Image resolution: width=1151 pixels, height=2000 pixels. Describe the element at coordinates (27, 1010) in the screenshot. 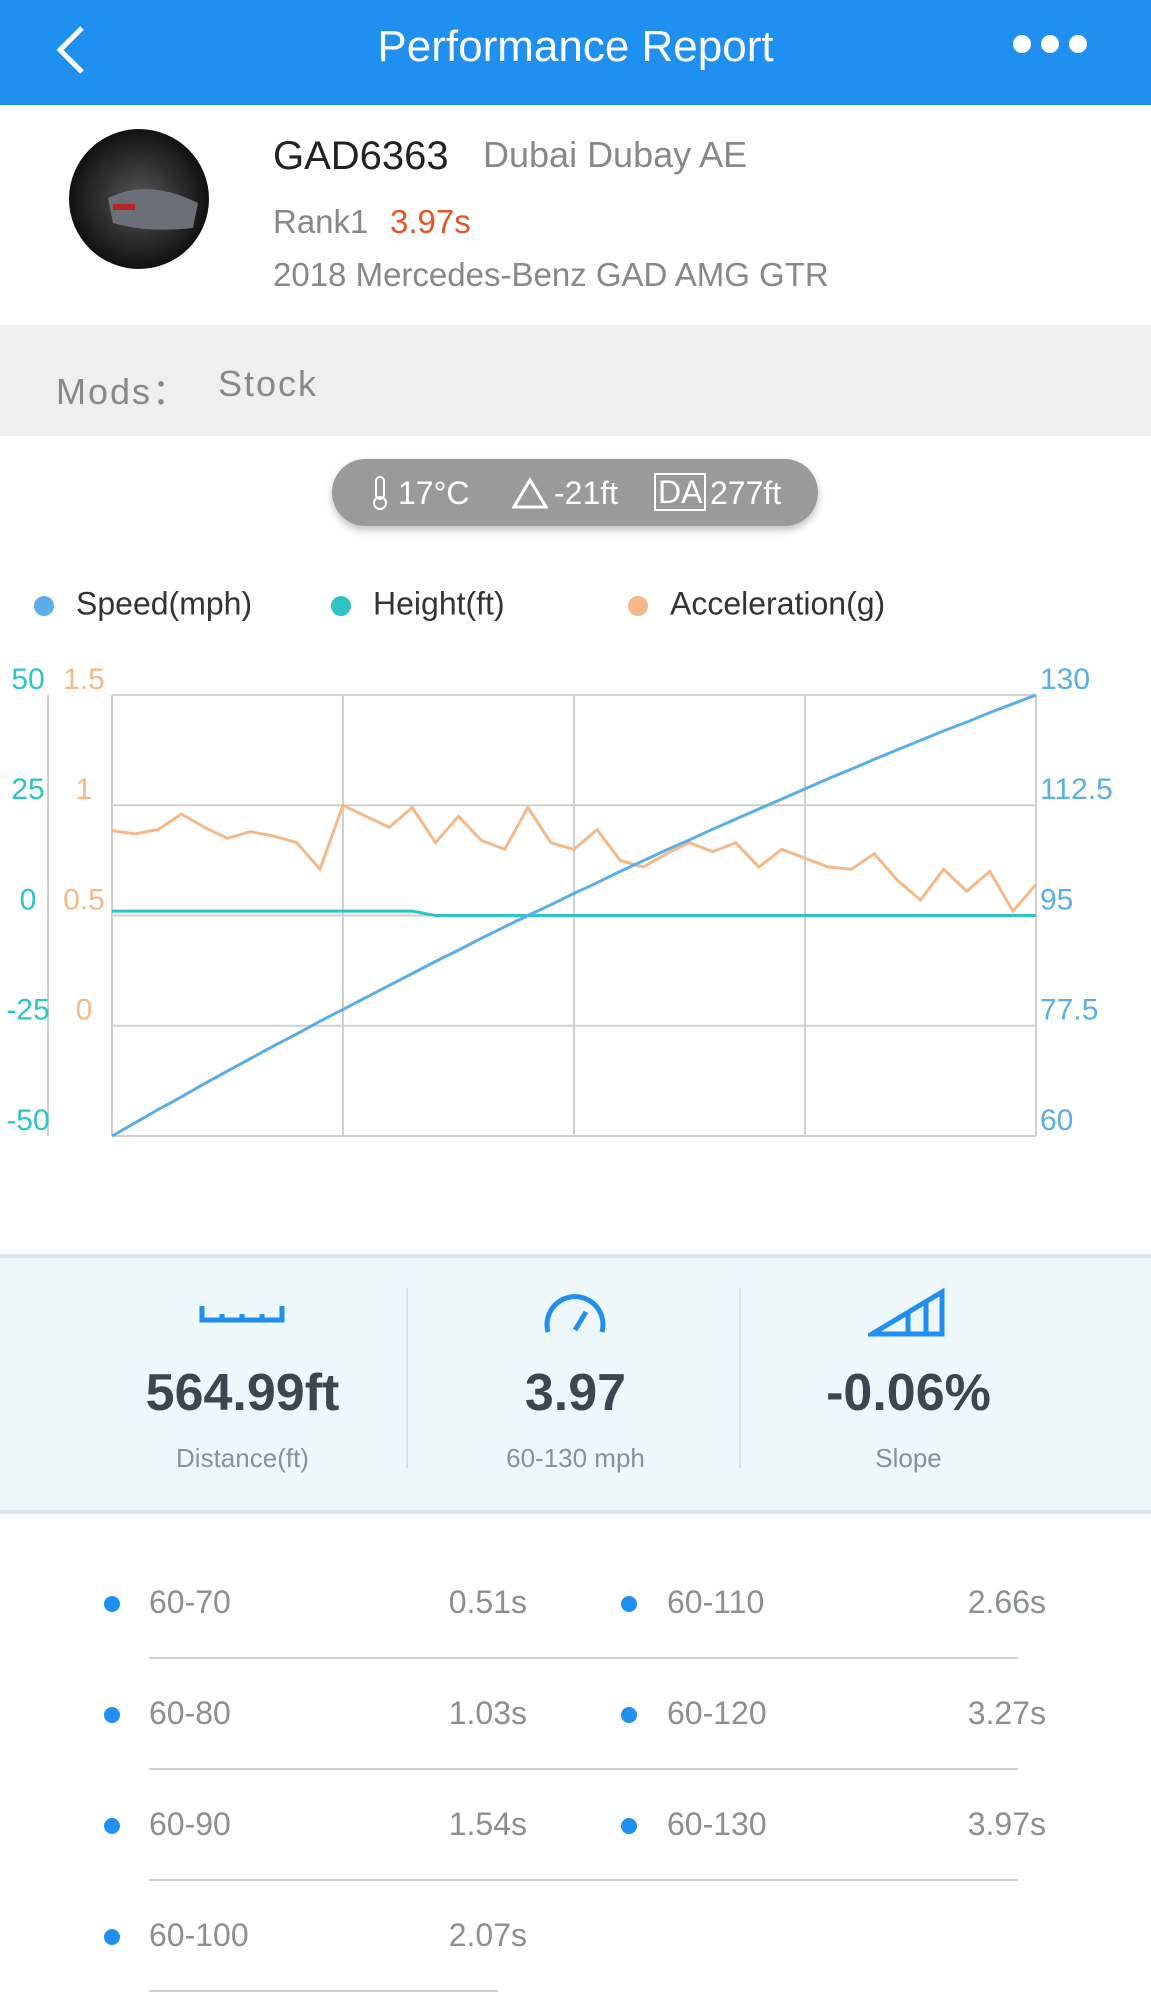

I see `height-tick-label: -25` at that location.